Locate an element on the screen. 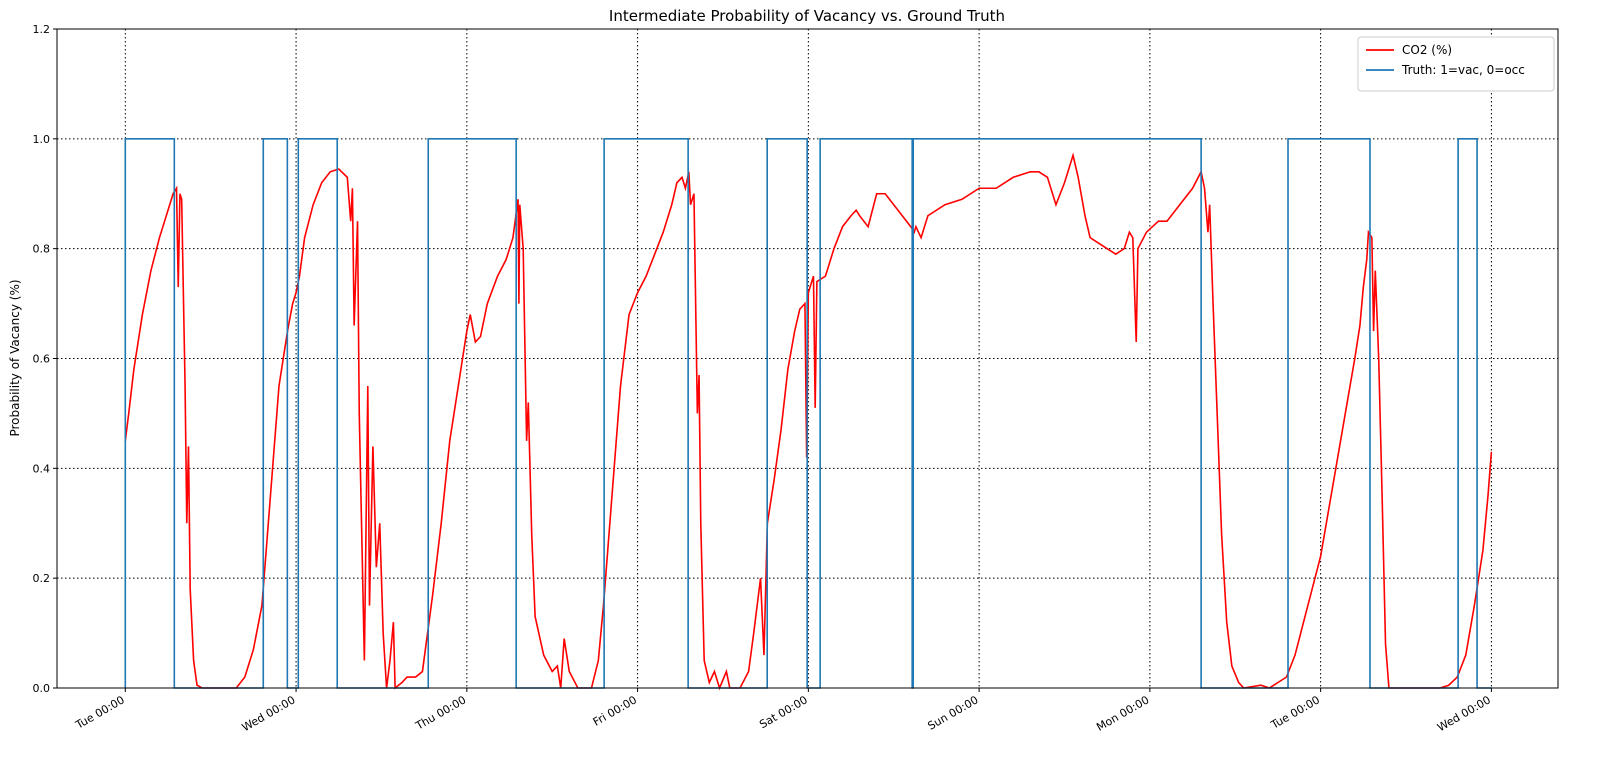 This screenshot has width=1618, height=775. y-tick-label: 1.2 is located at coordinates (42, 29).